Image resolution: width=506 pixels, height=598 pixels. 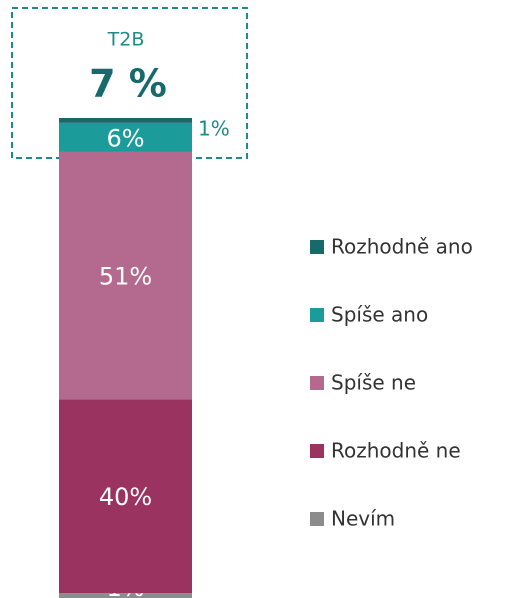 What do you see at coordinates (126, 40) in the screenshot?
I see `t2b-title: T2B` at bounding box center [126, 40].